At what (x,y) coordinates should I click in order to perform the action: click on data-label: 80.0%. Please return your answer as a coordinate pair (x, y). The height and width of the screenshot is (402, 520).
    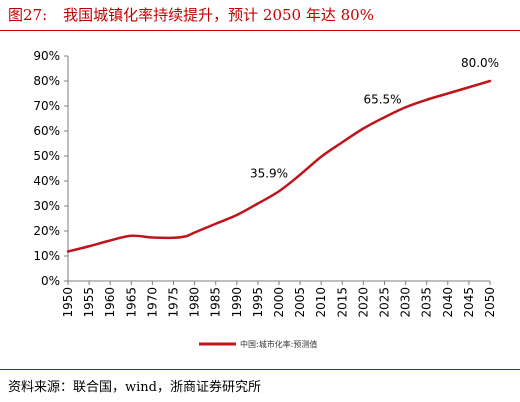
    Looking at the image, I should click on (480, 63).